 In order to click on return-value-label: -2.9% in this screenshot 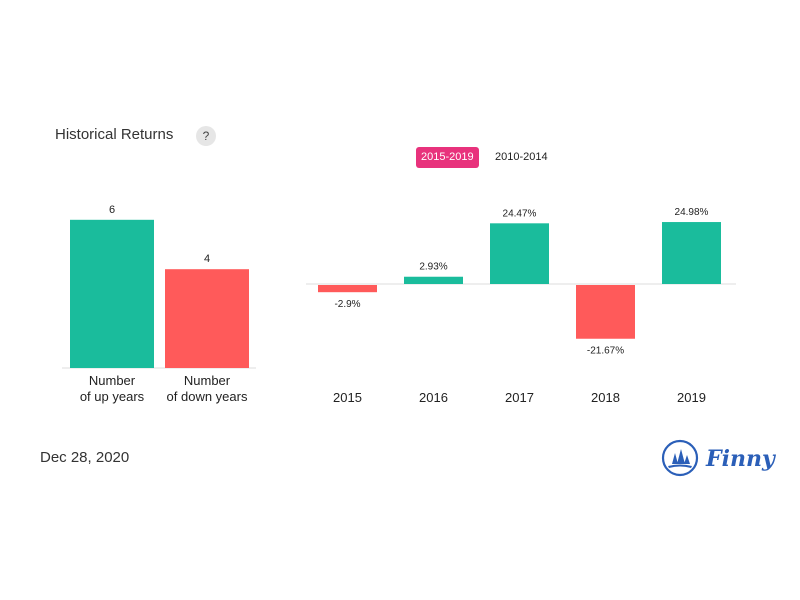, I will do `click(347, 304)`.